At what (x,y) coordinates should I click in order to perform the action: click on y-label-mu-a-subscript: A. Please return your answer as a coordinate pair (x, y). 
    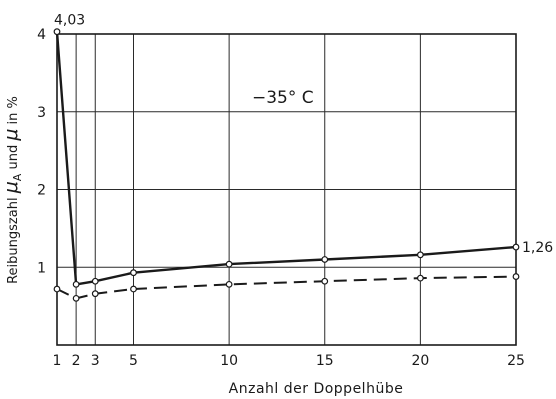
    Looking at the image, I should click on (17, 177).